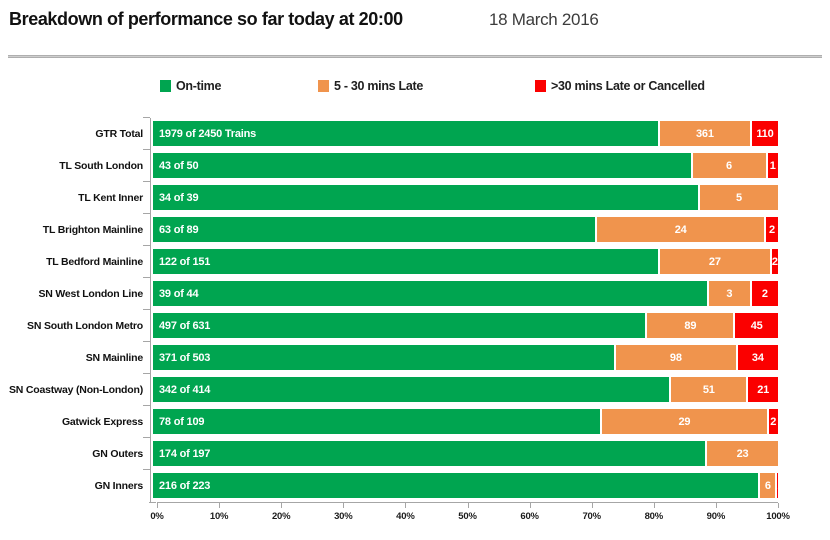  What do you see at coordinates (772, 165) in the screenshot?
I see `segment-value: 1` at bounding box center [772, 165].